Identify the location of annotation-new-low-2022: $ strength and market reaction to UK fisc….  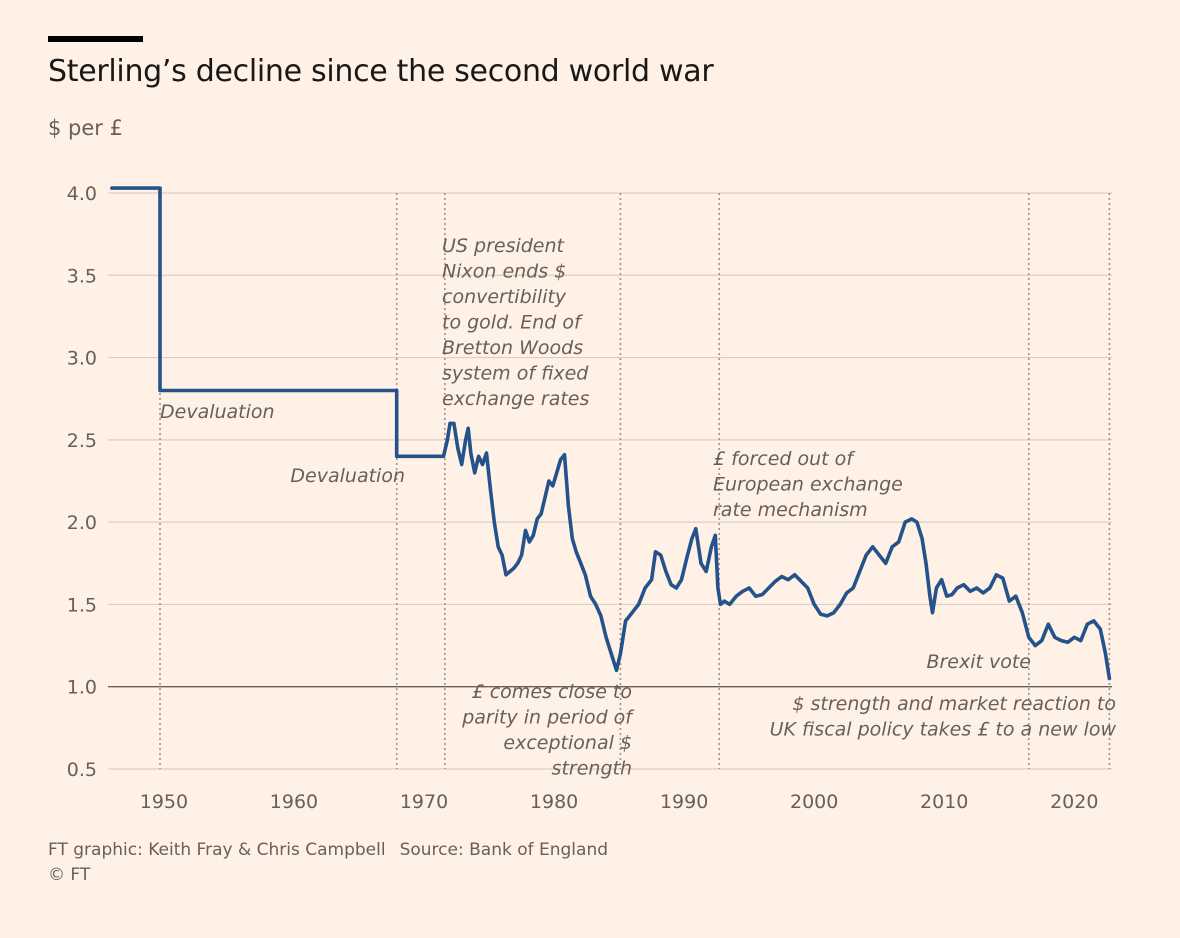
(943, 717).